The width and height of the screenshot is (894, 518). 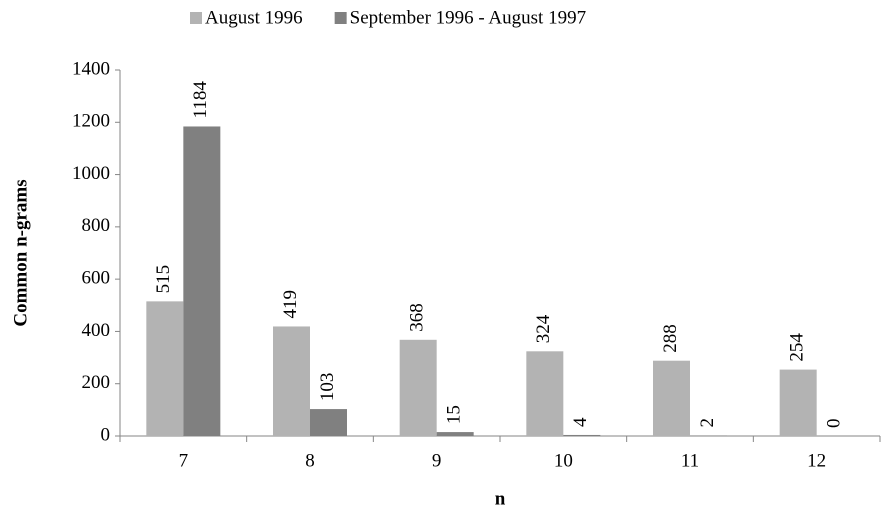 I want to click on y-axis-label: Common n-grams, so click(x=20, y=252).